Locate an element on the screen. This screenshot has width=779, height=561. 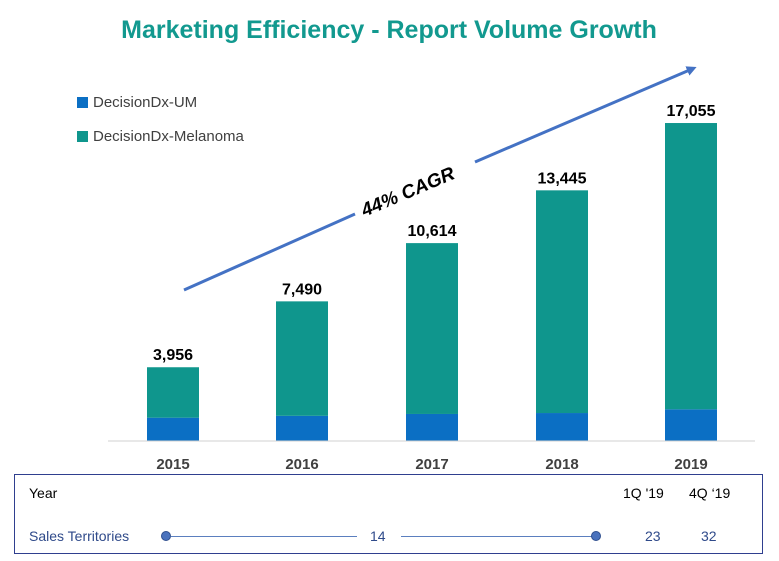
arrow-line-left is located at coordinates (269, 252).